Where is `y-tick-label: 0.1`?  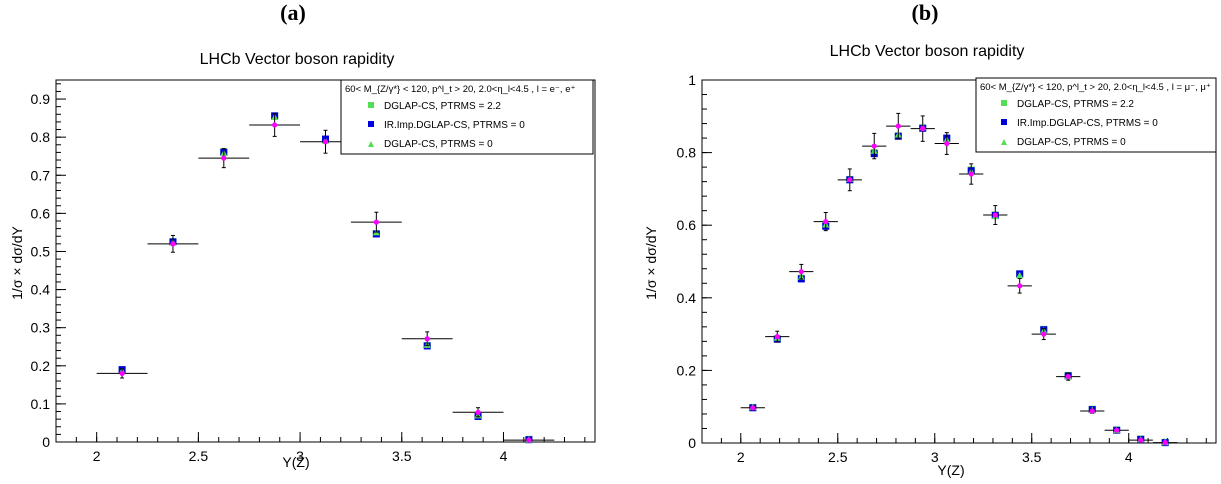 y-tick-label: 0.1 is located at coordinates (41, 404).